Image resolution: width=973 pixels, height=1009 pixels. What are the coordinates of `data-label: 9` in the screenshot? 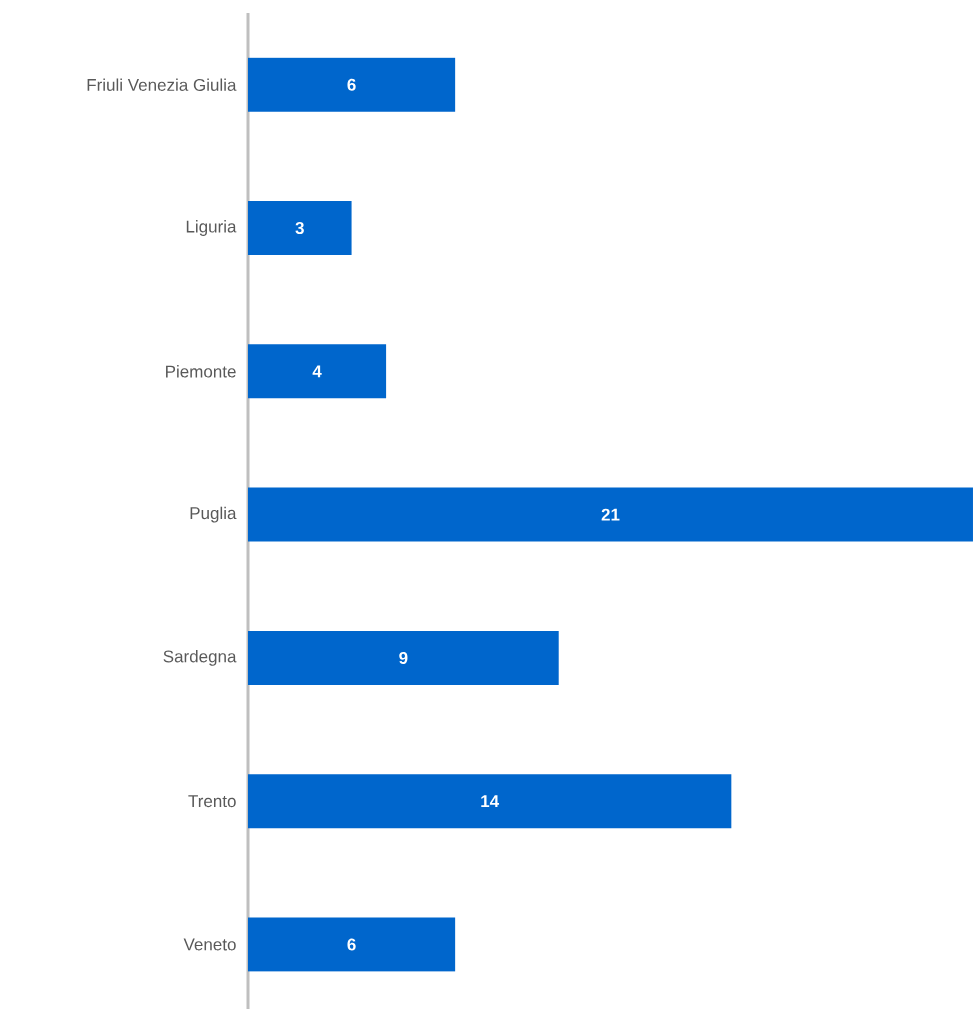 It's located at (403, 657).